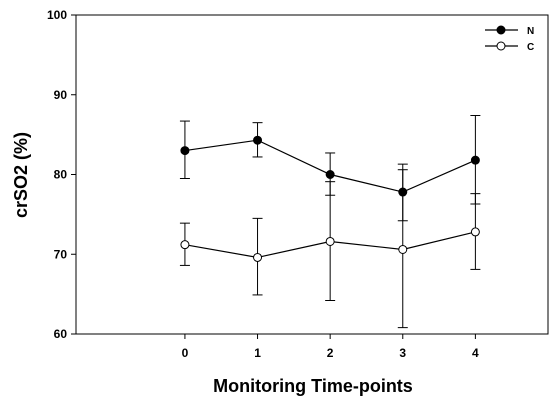 The image size is (550, 408). Describe the element at coordinates (501, 30) in the screenshot. I see `legend-marker-n` at that location.